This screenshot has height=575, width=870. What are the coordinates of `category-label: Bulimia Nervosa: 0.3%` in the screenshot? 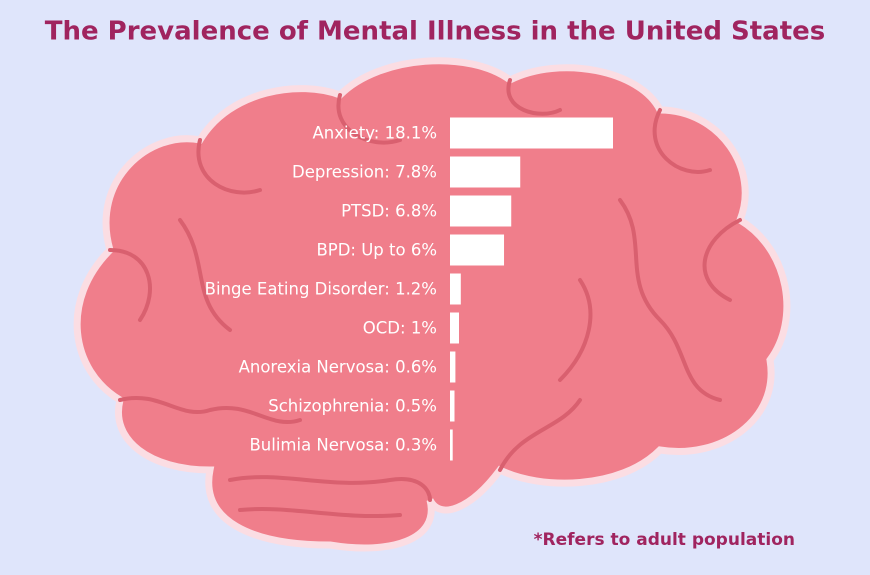 It's located at (343, 445).